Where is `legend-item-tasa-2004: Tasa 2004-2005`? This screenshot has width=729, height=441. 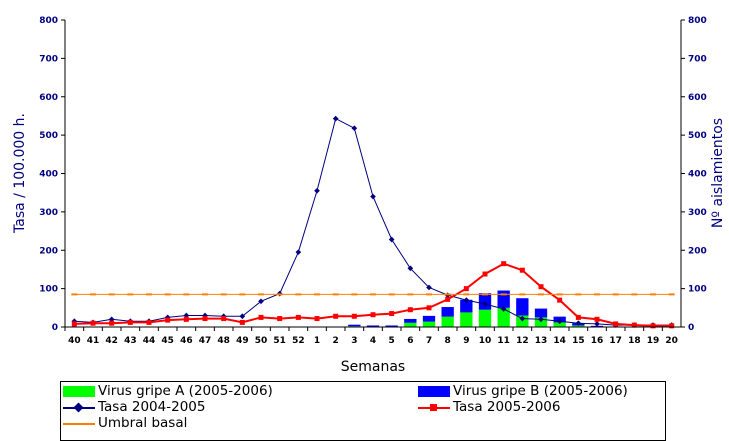
legend-item-tasa-2004: Tasa 2004-2005 is located at coordinates (134, 407).